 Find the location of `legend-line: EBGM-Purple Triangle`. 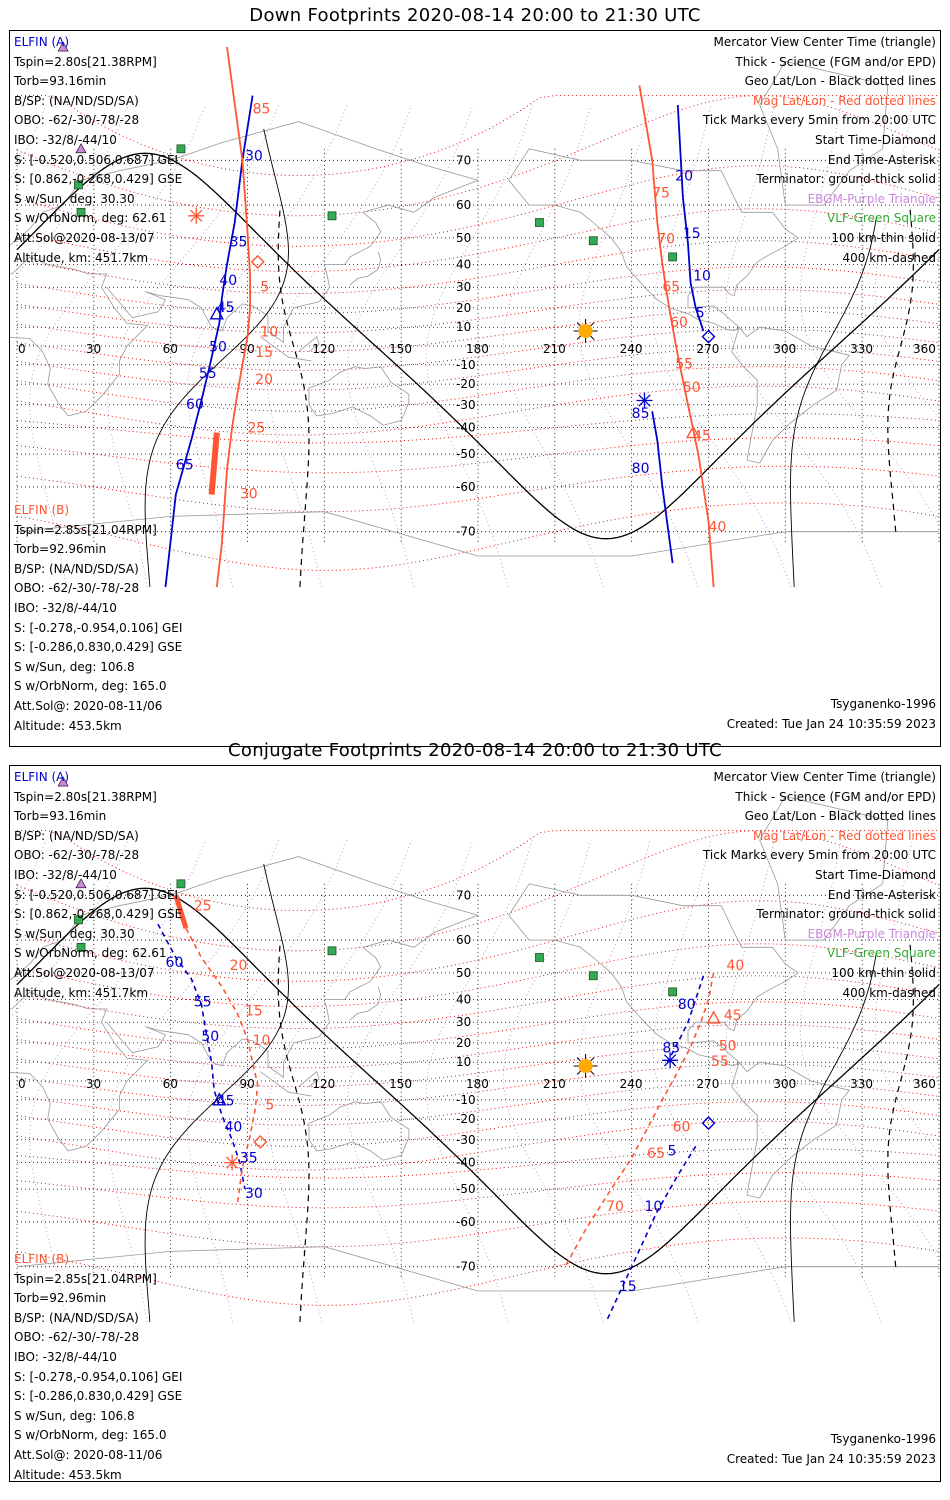

legend-line: EBGM-Purple Triangle is located at coordinates (871, 198).